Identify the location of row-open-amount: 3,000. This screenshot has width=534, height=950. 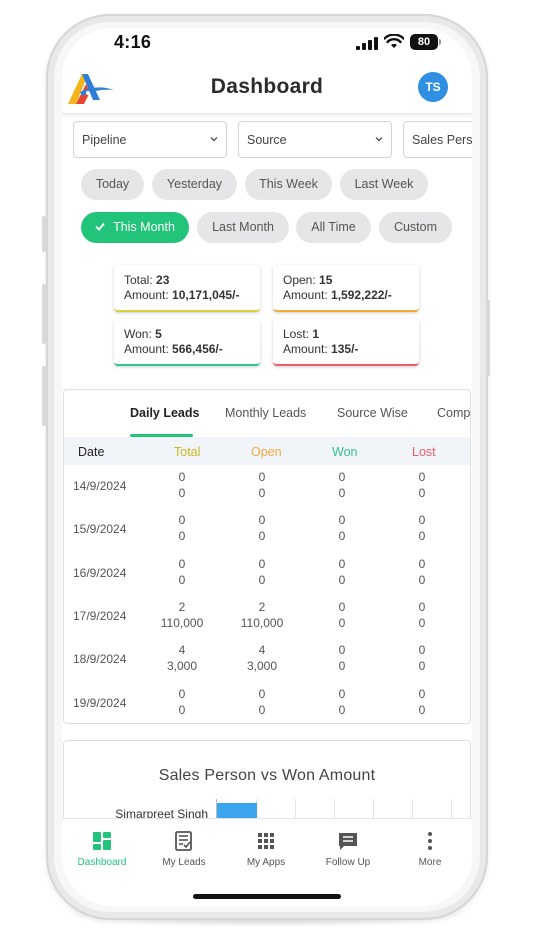
(262, 666).